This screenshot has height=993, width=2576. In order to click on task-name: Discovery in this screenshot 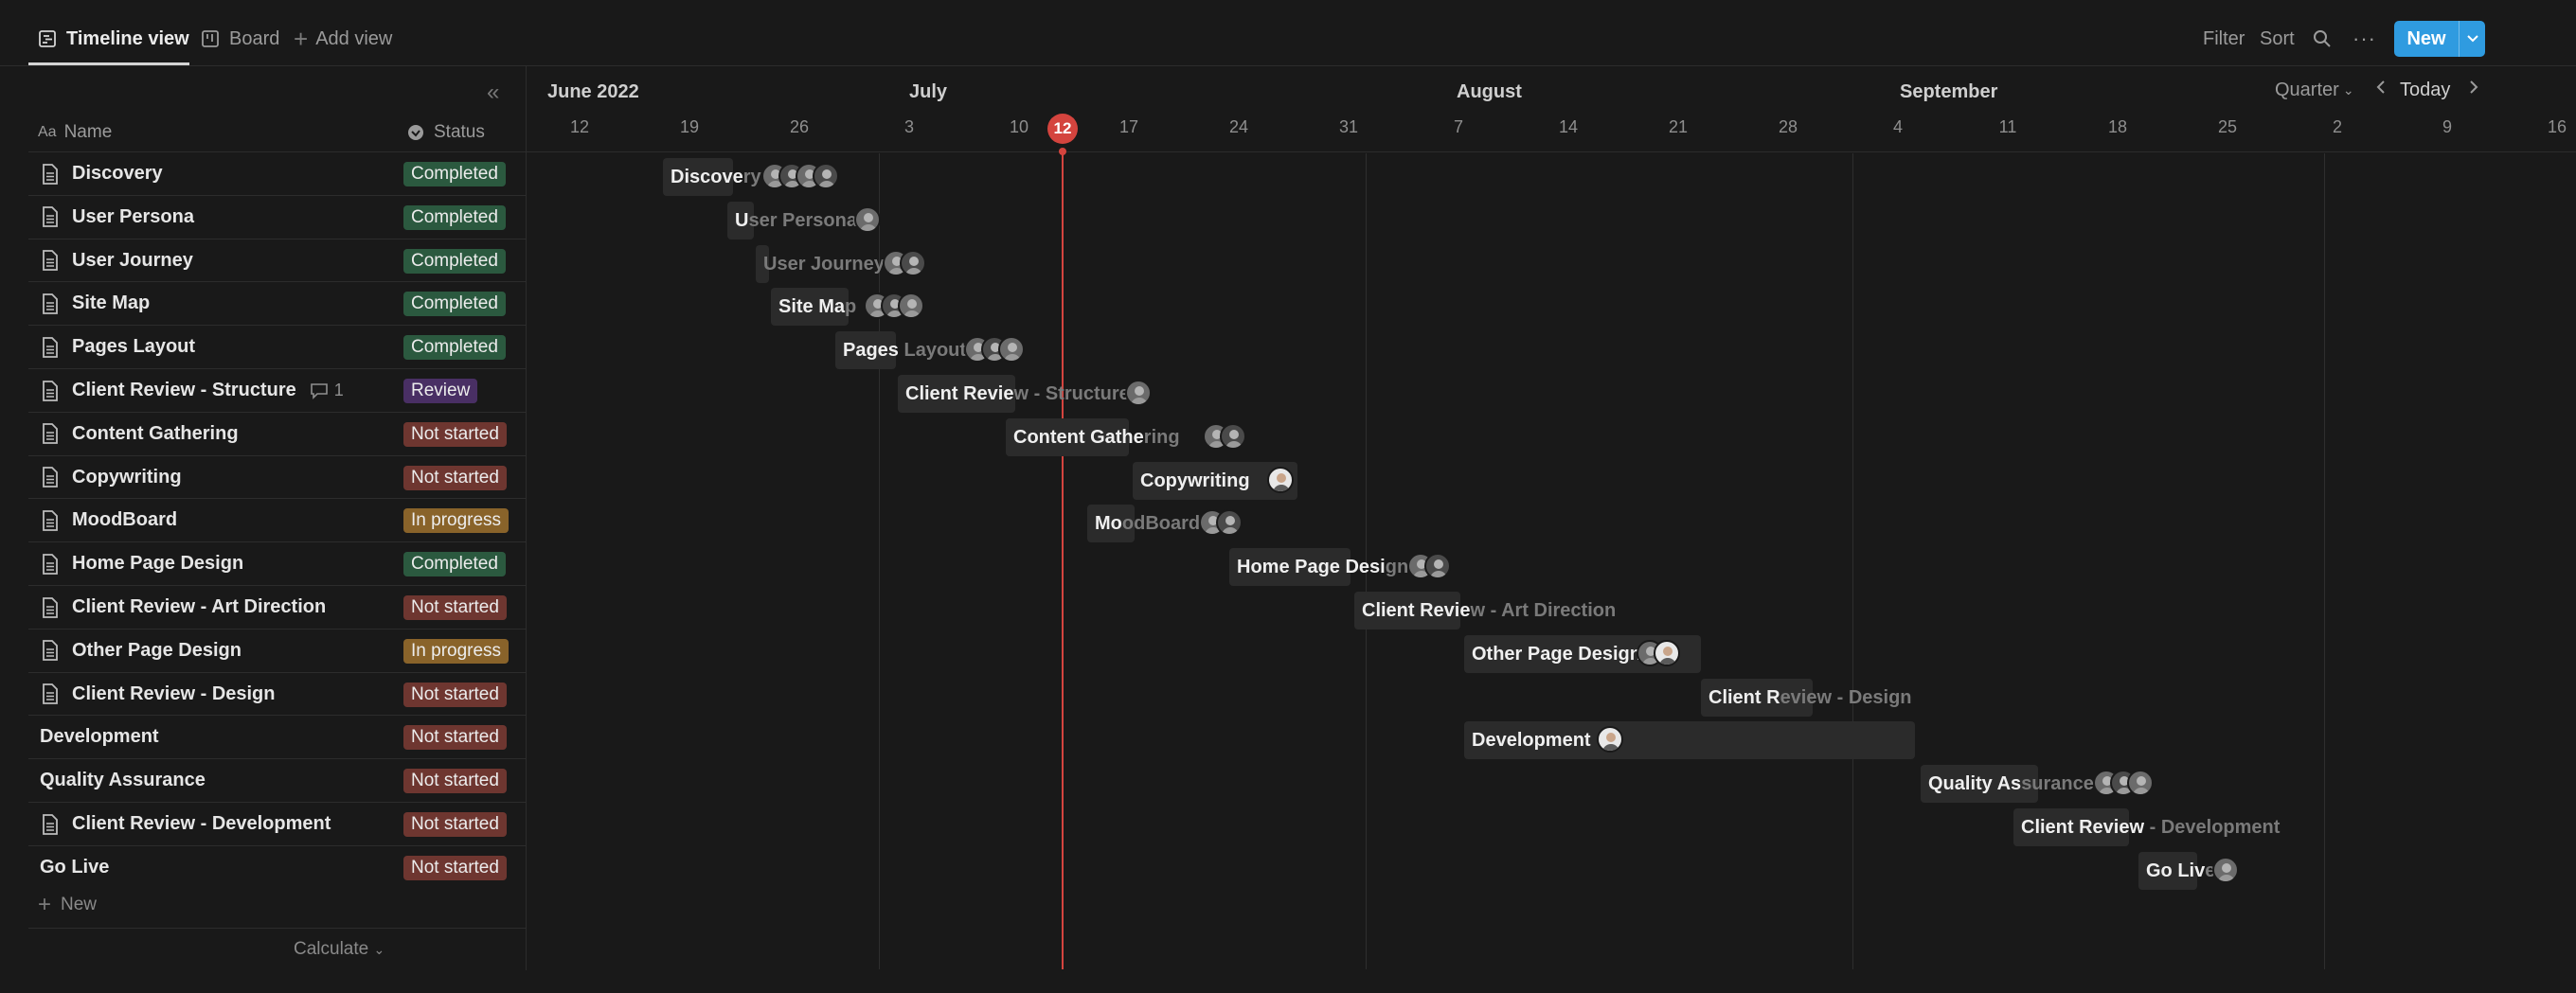, I will do `click(117, 174)`.